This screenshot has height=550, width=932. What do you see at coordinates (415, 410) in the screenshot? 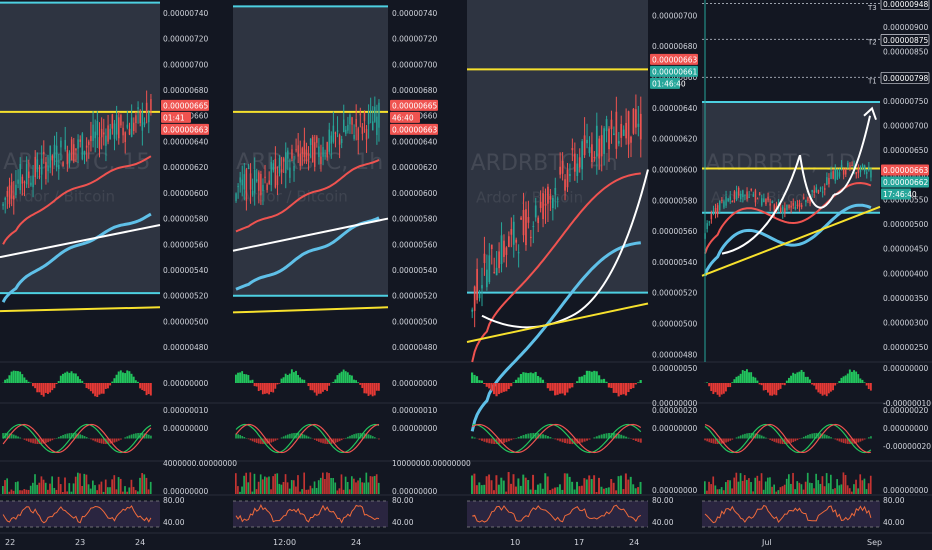
I see `macd-tick: 0.00000010` at bounding box center [415, 410].